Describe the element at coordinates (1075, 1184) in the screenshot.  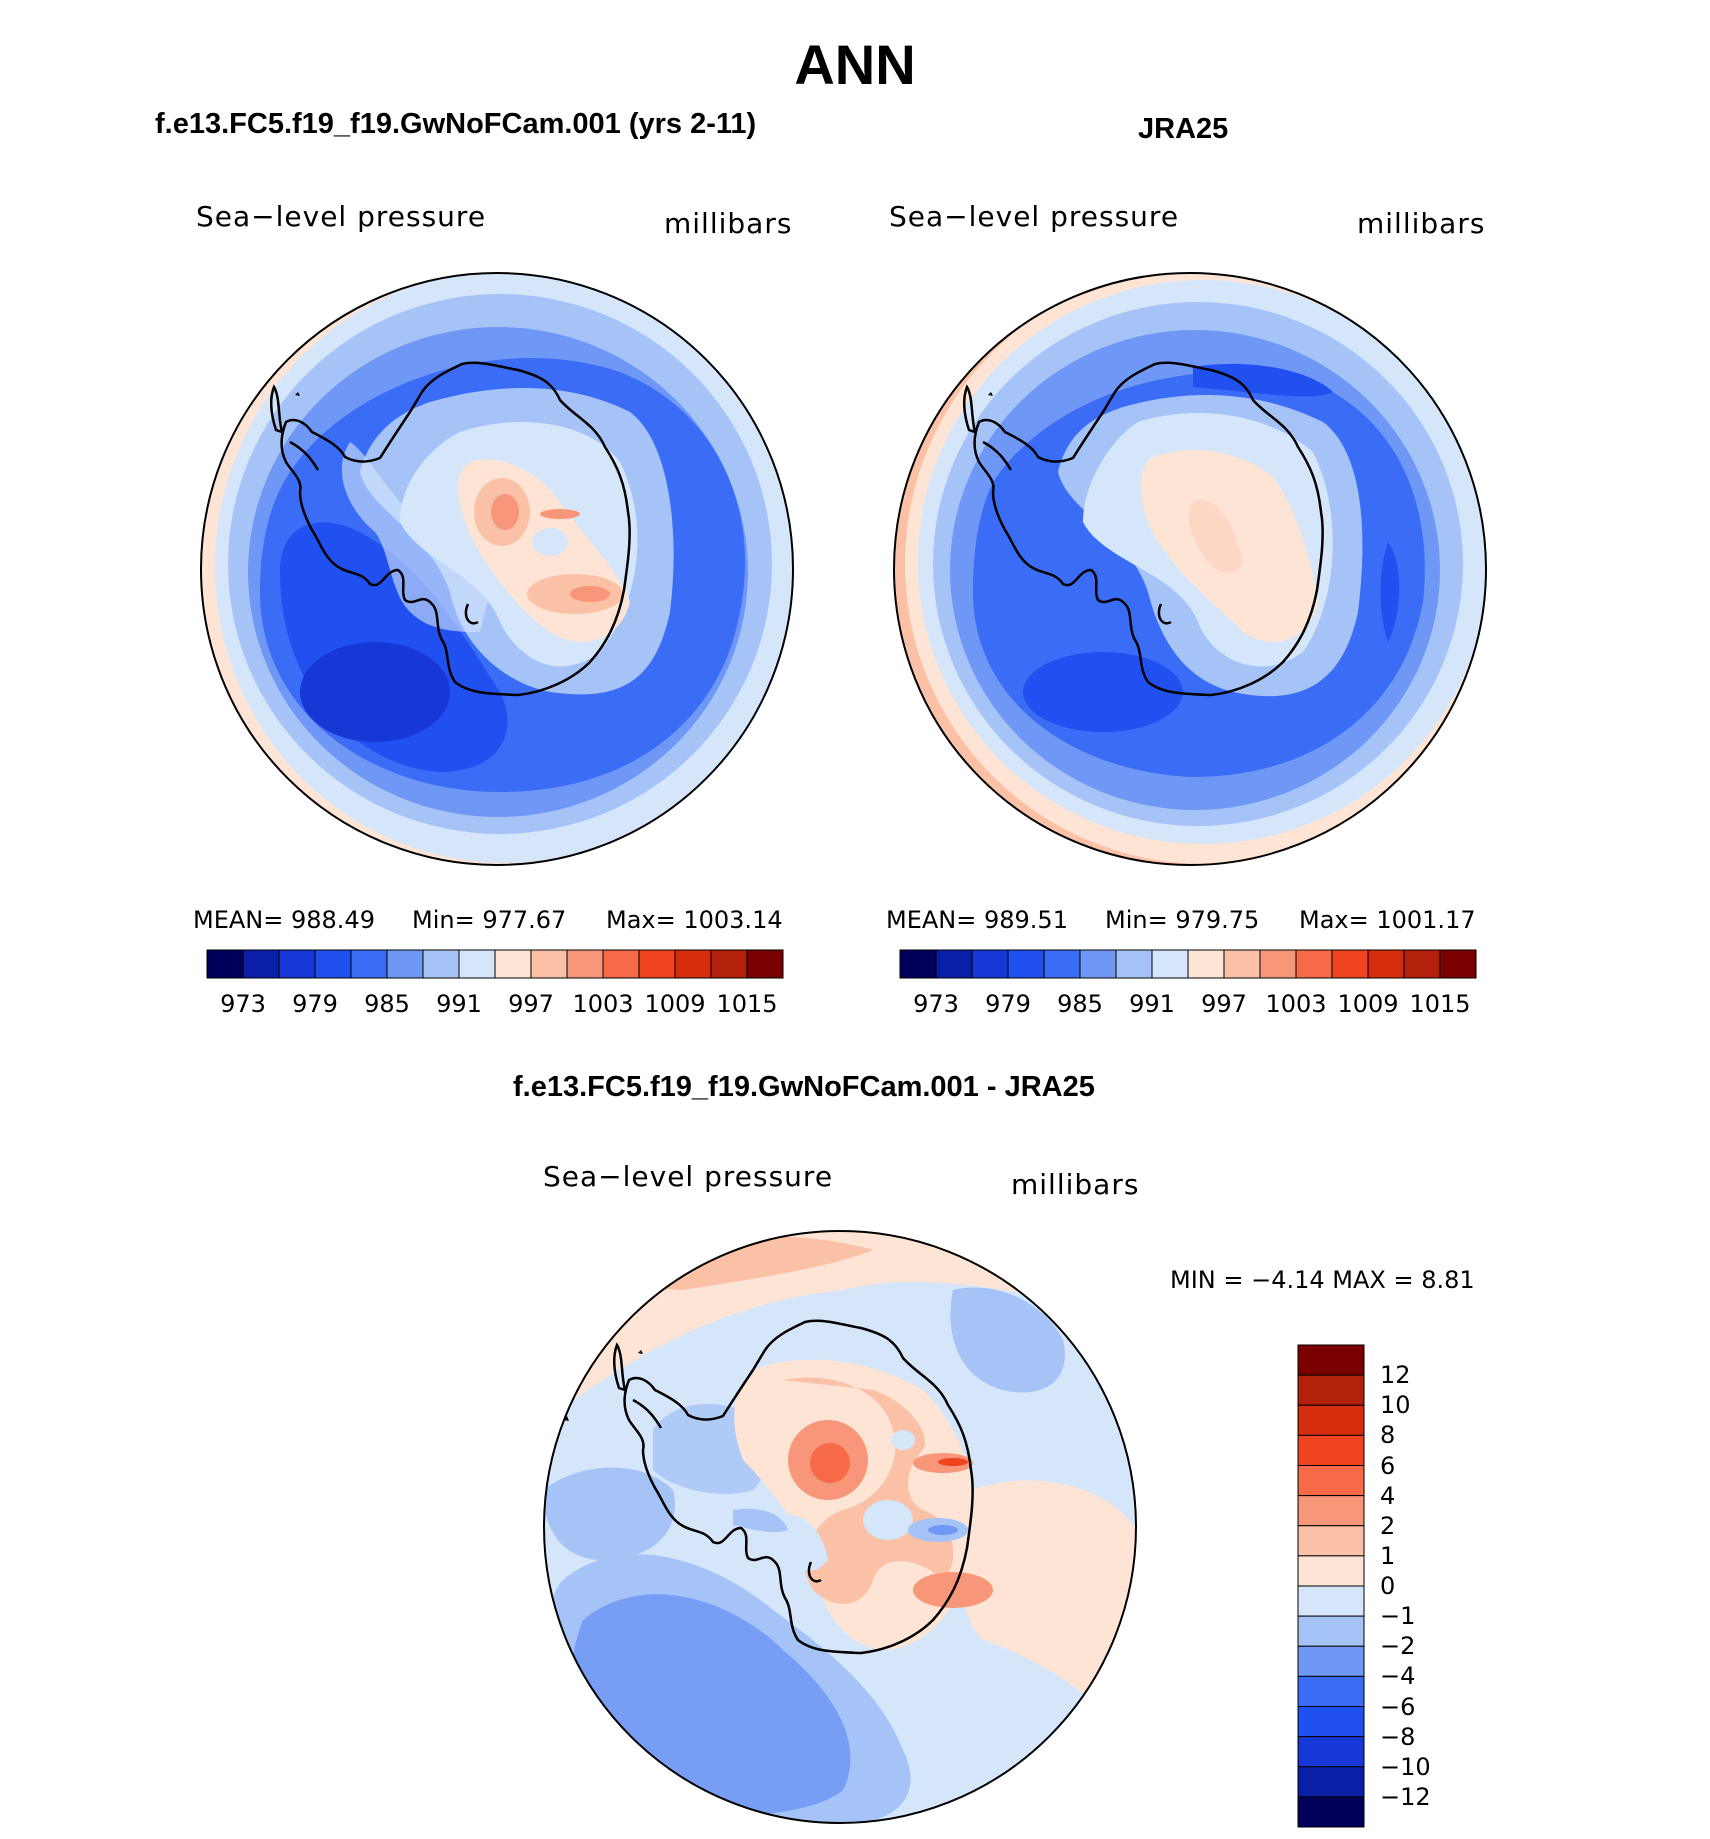
I see `diff-units-label: millibars` at that location.